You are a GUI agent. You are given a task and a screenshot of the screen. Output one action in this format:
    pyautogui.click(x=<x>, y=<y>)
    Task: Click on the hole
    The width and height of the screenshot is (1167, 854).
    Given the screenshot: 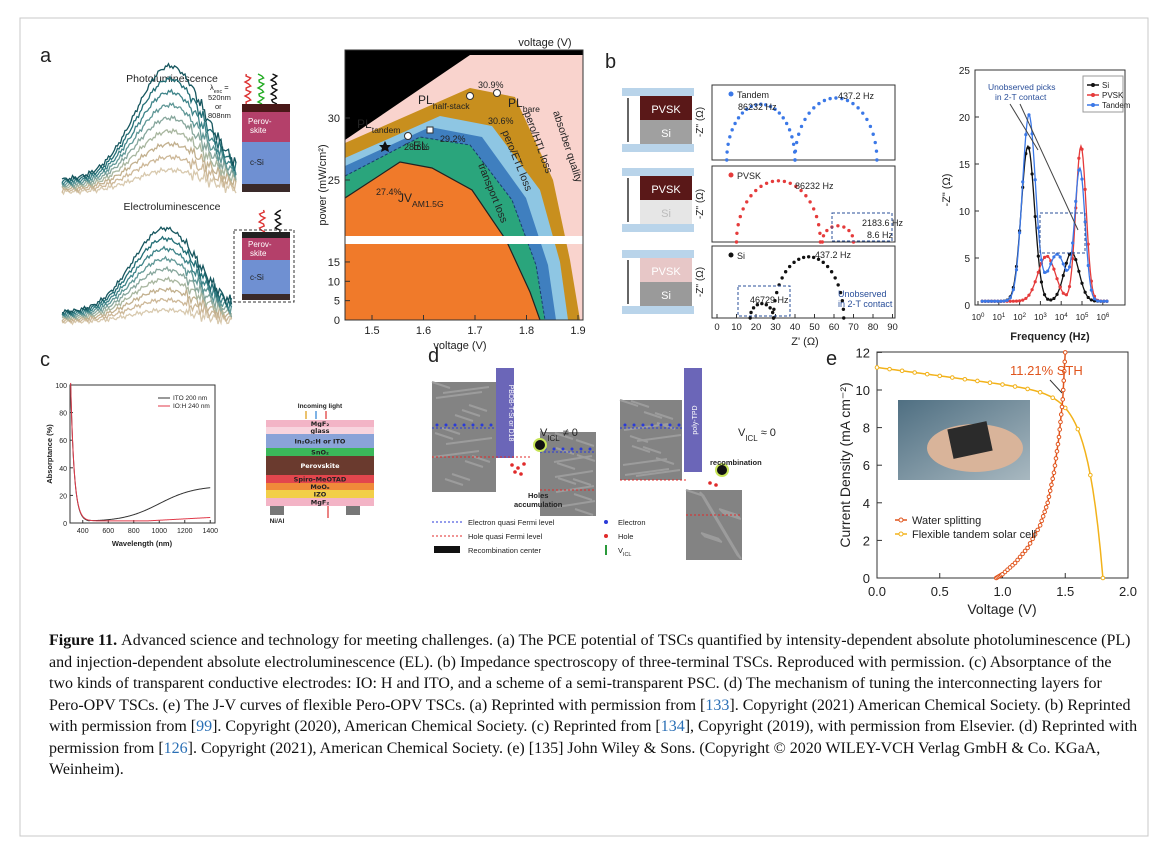 What is the action you would take?
    pyautogui.click(x=521, y=474)
    